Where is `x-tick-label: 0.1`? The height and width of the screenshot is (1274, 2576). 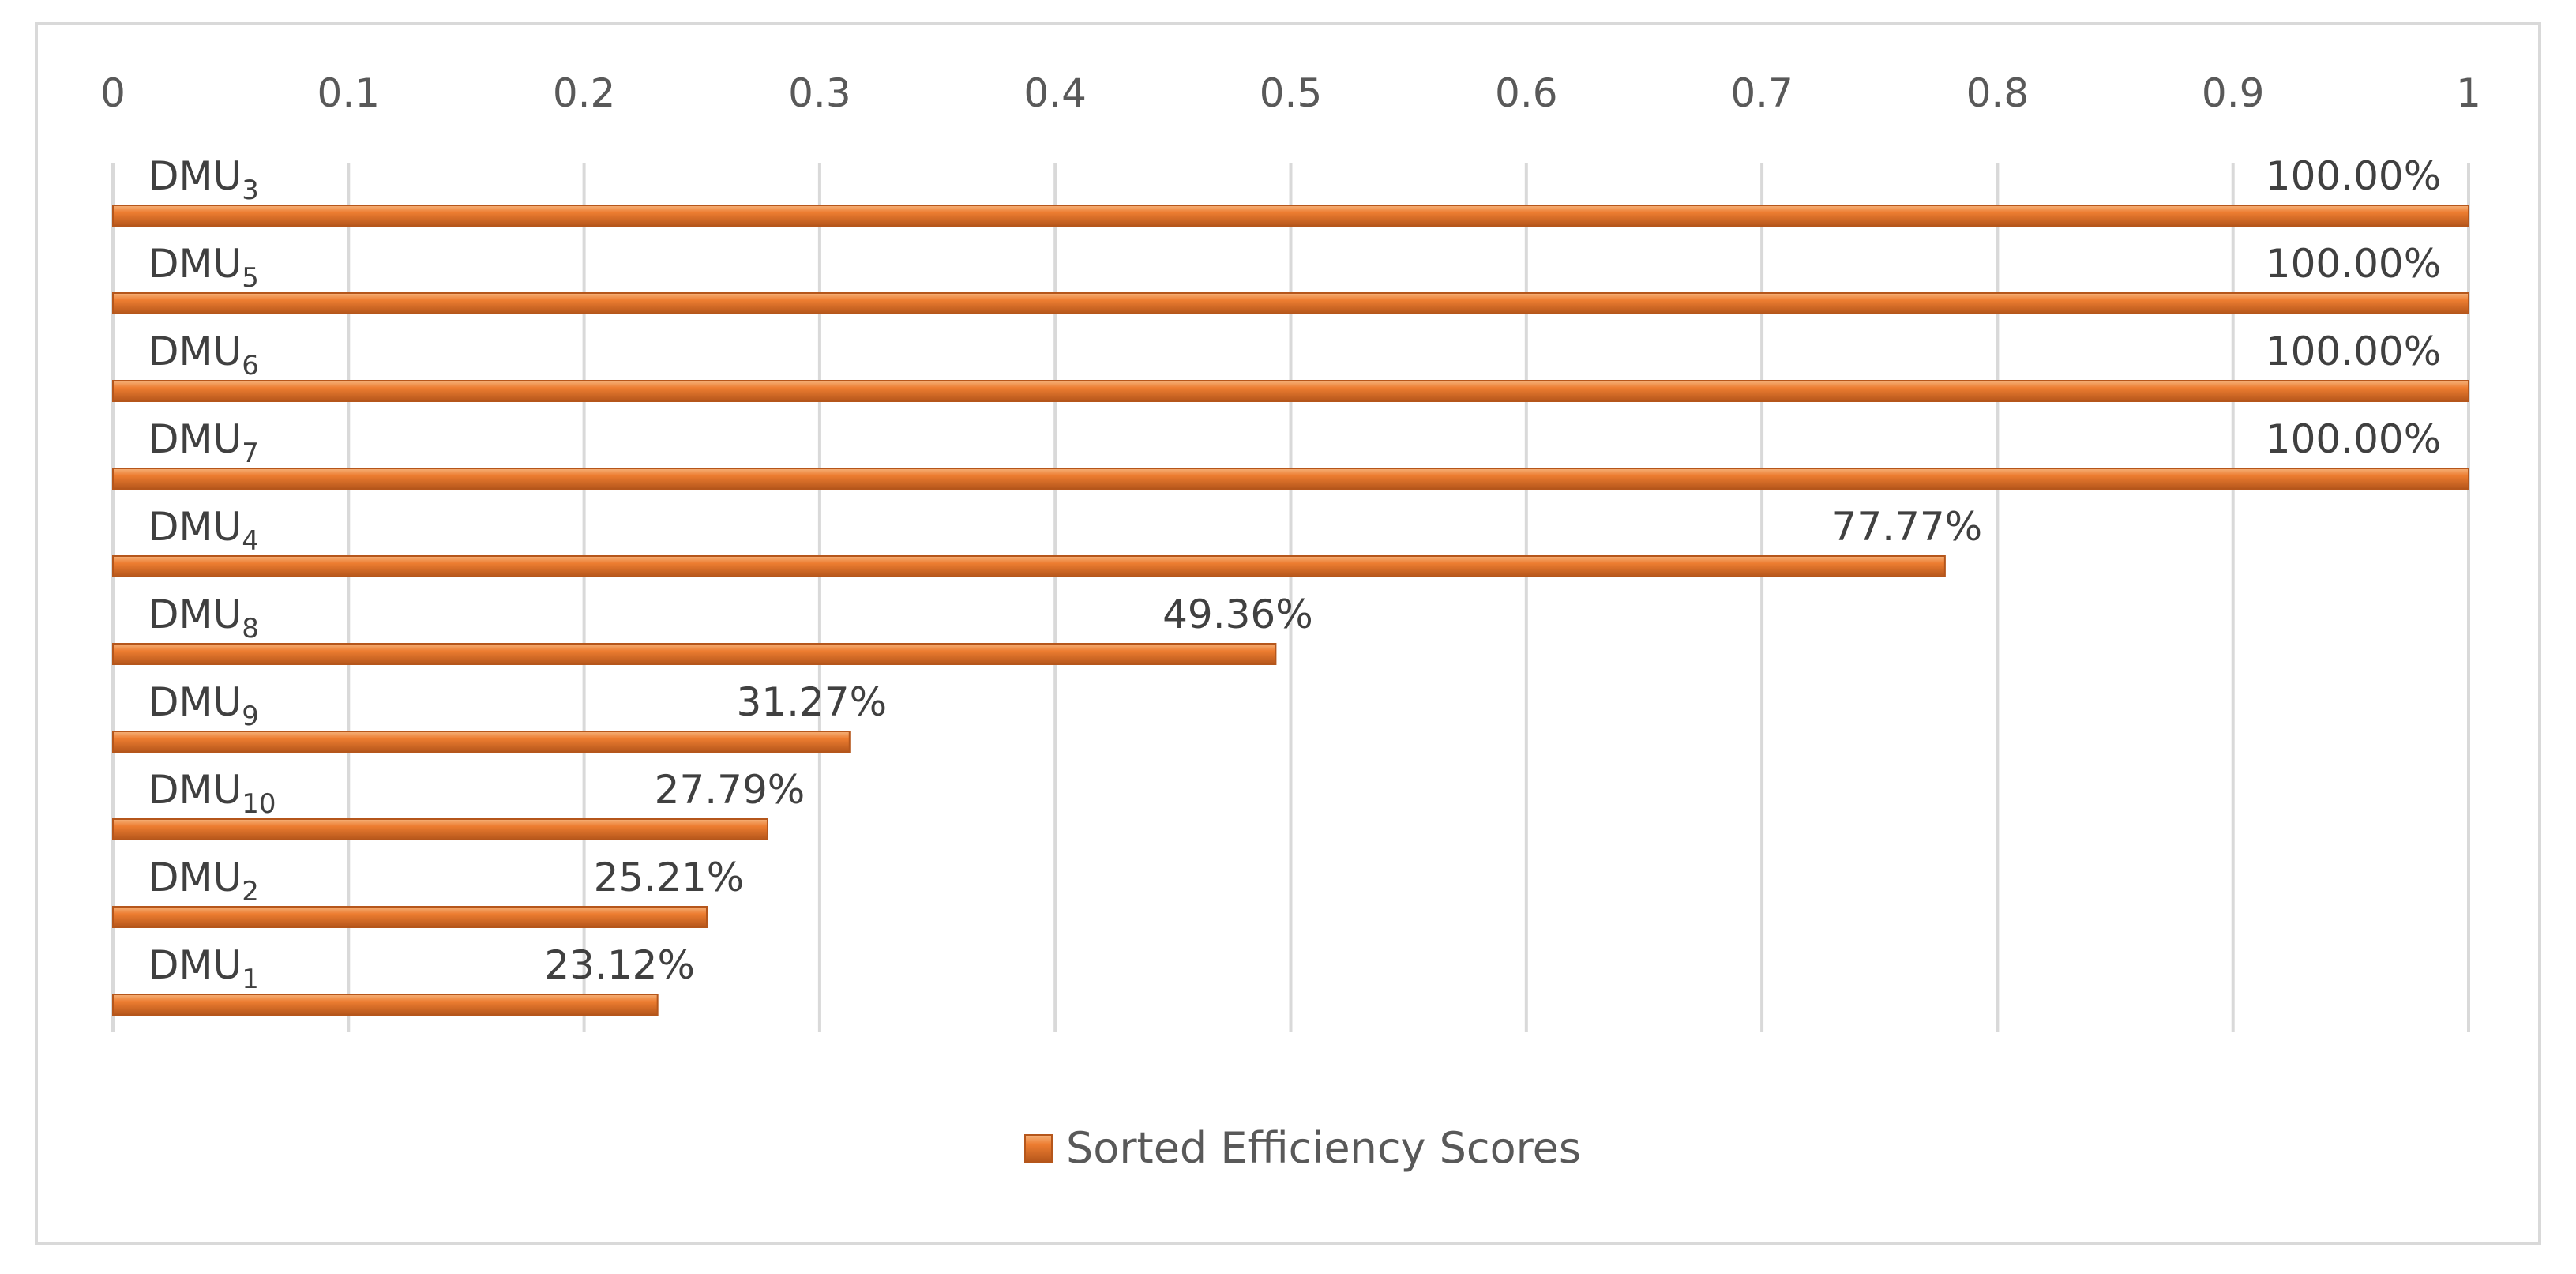
x-tick-label: 0.1 is located at coordinates (349, 93).